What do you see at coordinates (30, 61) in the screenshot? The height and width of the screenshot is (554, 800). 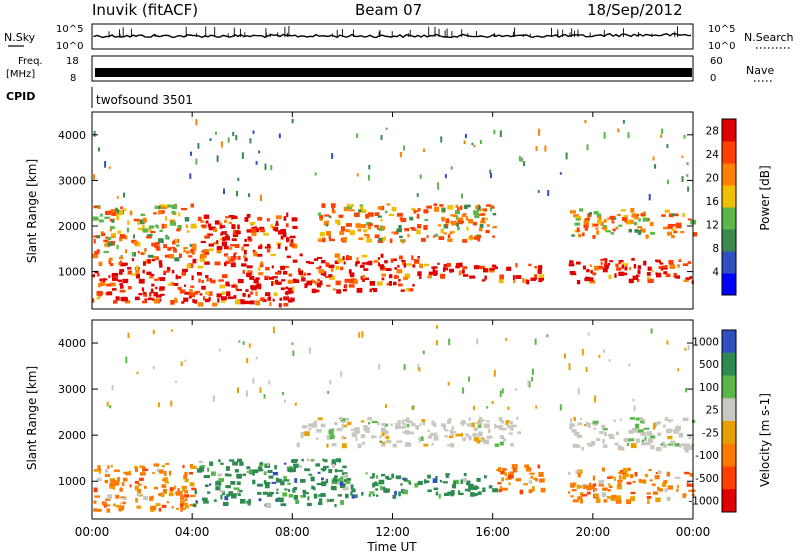 I see `freq-label: Freq.` at bounding box center [30, 61].